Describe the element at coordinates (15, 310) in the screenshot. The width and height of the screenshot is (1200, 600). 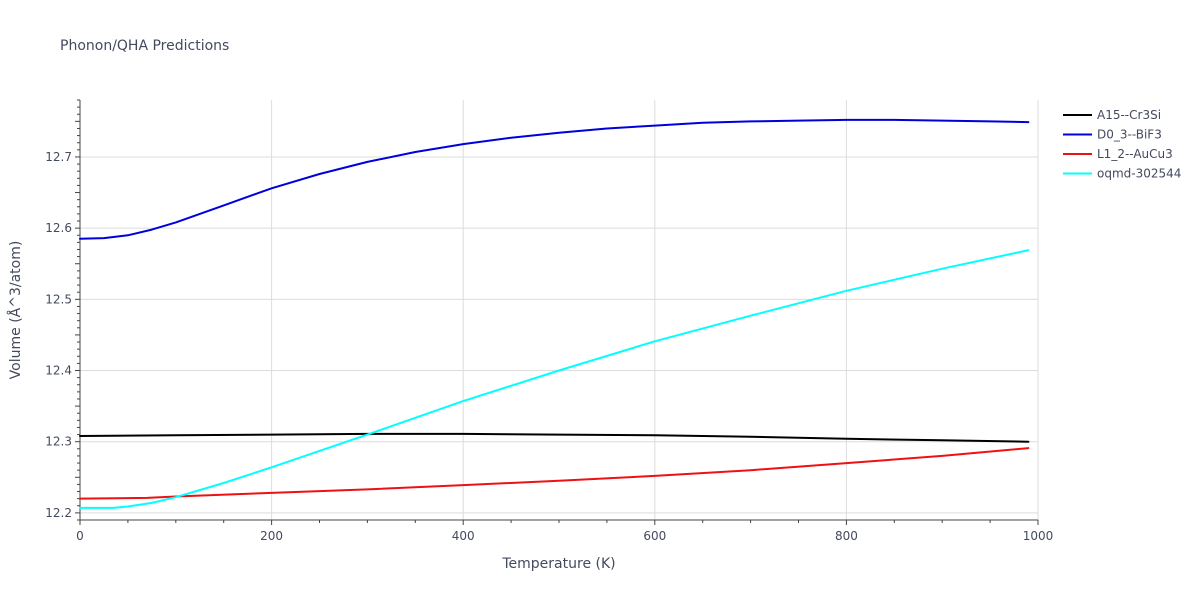
I see `y-axis-title: Volume (Å^3/atom)` at that location.